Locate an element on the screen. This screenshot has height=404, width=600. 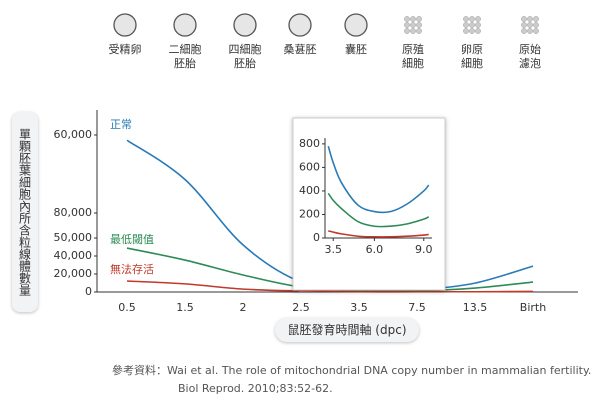
x-tick-label: 0.5 is located at coordinates (127, 307).